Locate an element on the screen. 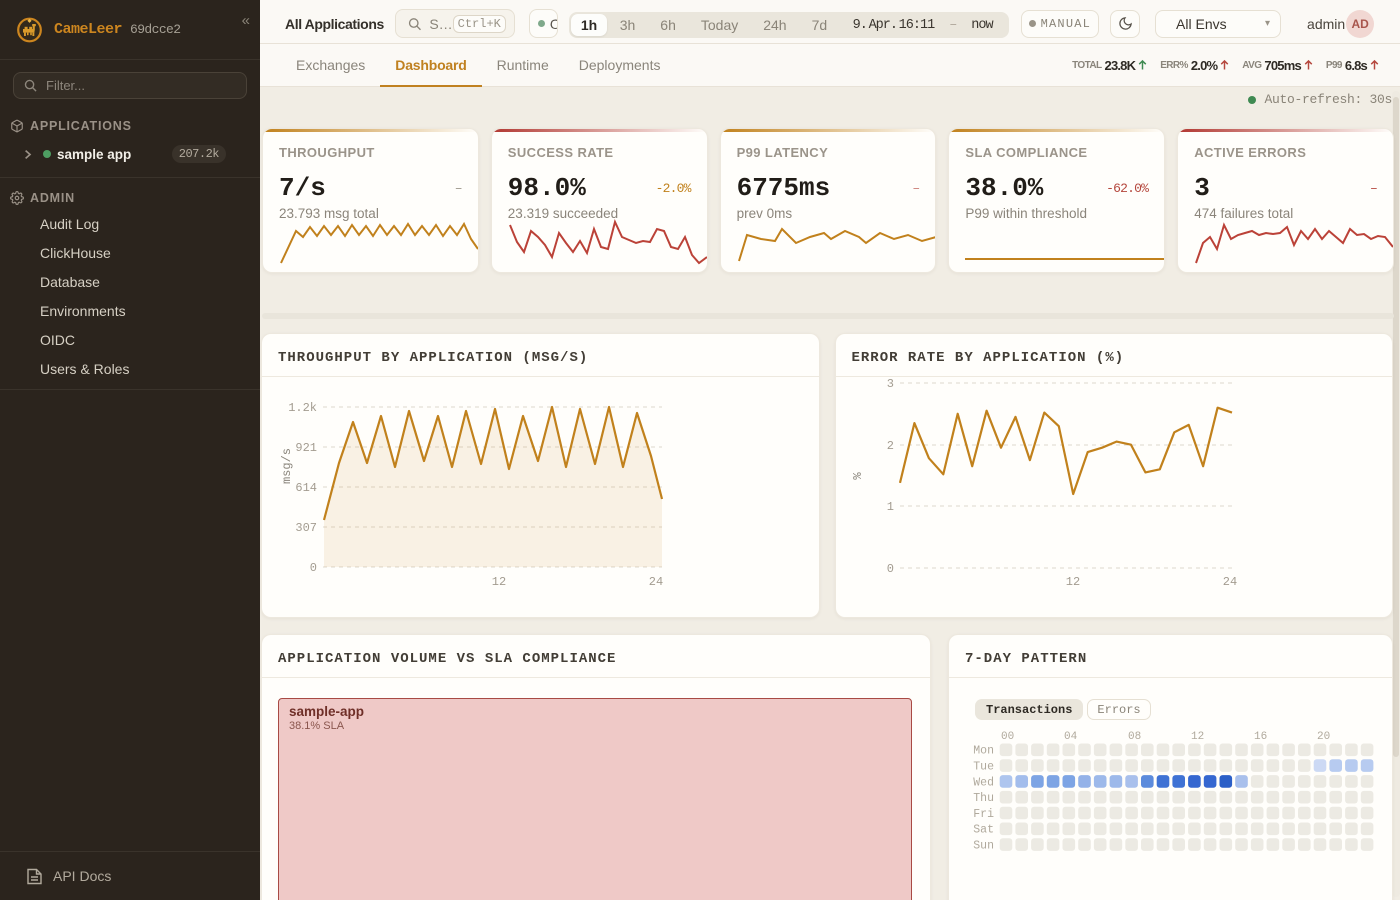 The image size is (1400, 900). svg-text: 20 is located at coordinates (1323, 737).